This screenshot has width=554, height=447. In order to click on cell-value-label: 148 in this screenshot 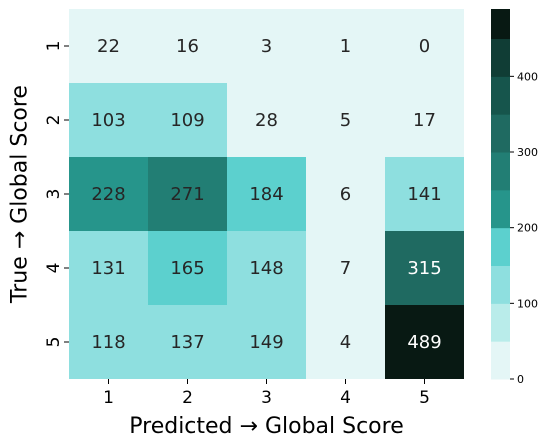, I will do `click(266, 268)`.